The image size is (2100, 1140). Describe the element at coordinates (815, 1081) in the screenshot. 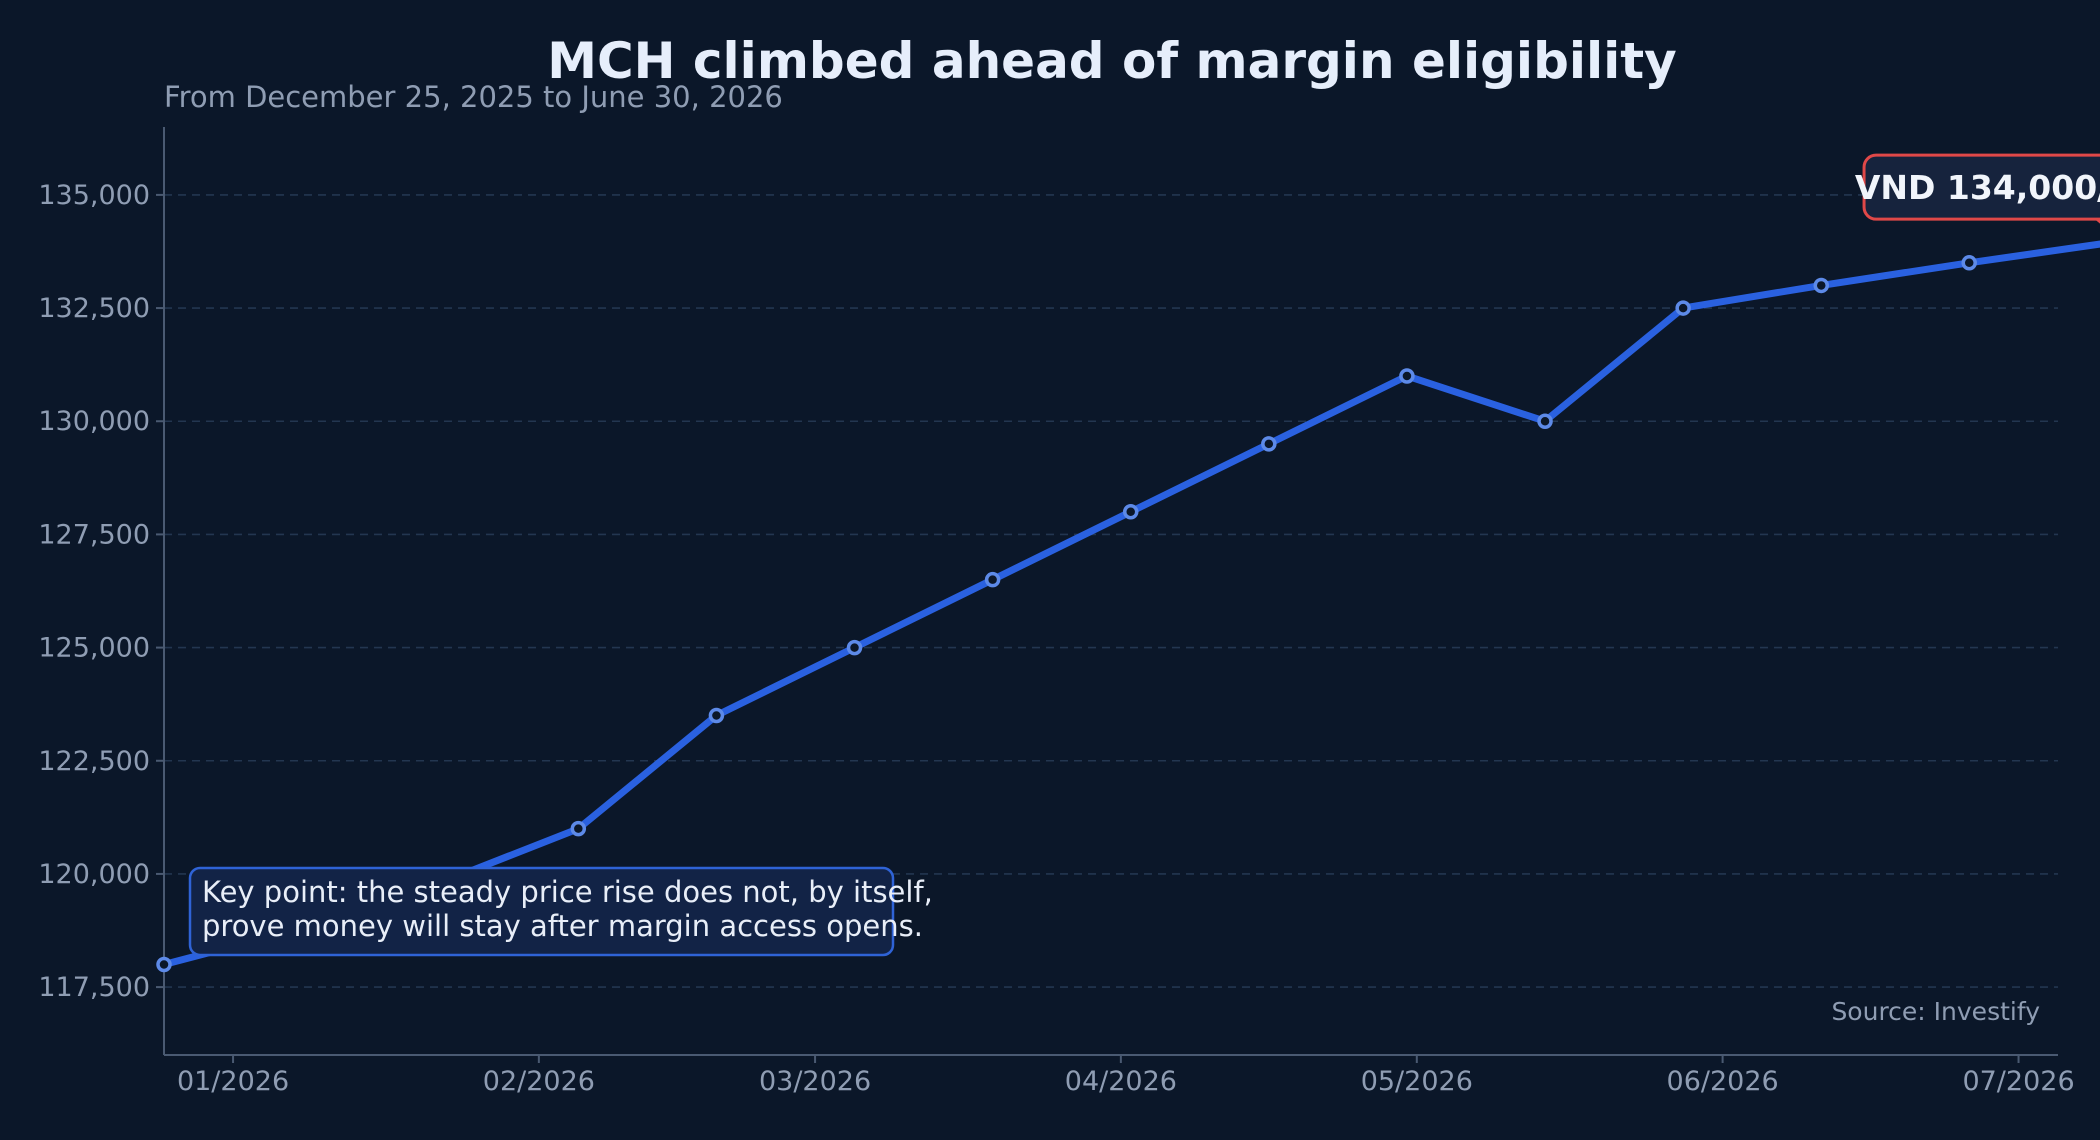

I see `x-tick-label: 03/2026` at that location.